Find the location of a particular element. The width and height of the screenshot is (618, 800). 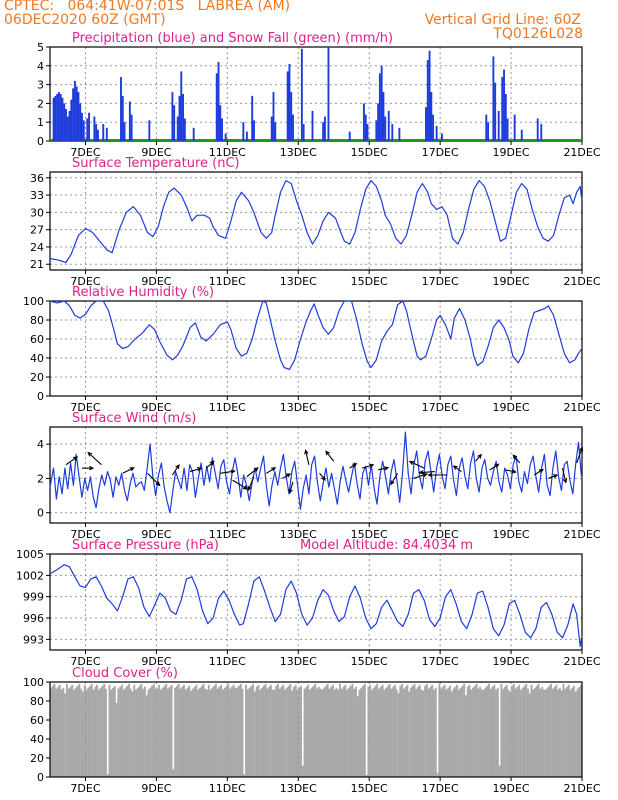

x-tick-label: 13DEC is located at coordinates (298, 534).